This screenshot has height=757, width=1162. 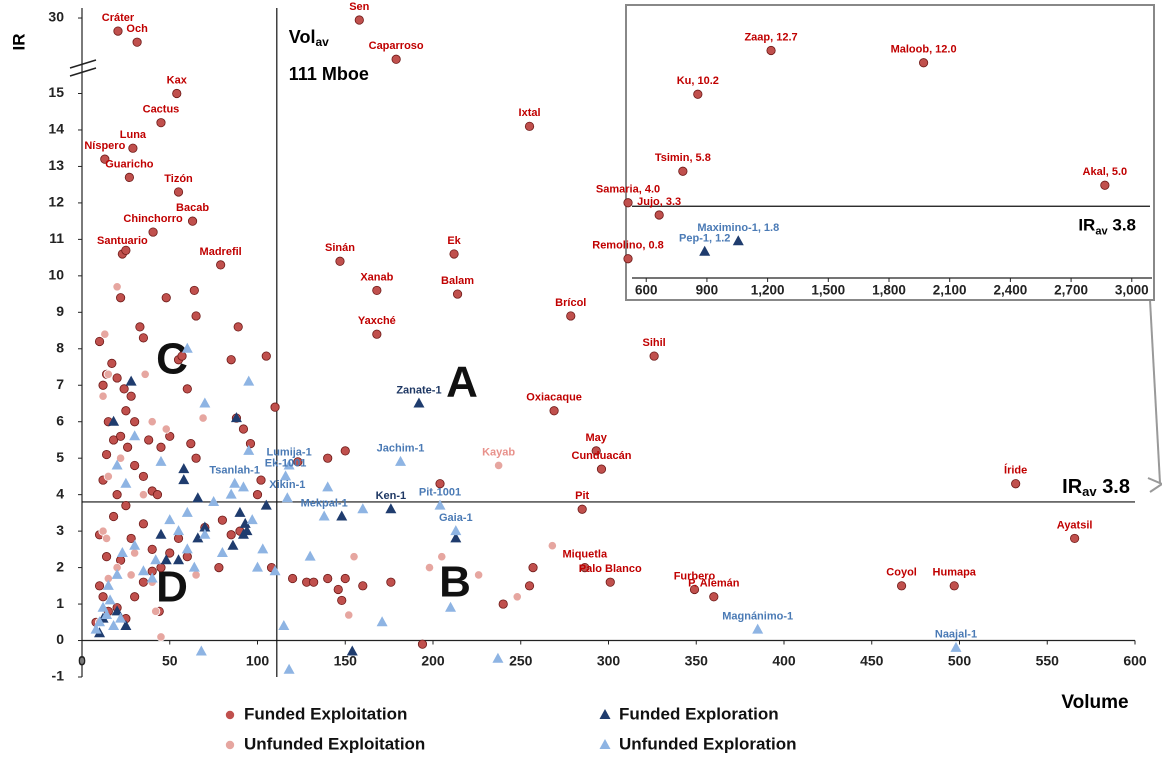 I want to click on y-tick-label: 14, so click(x=56, y=129).